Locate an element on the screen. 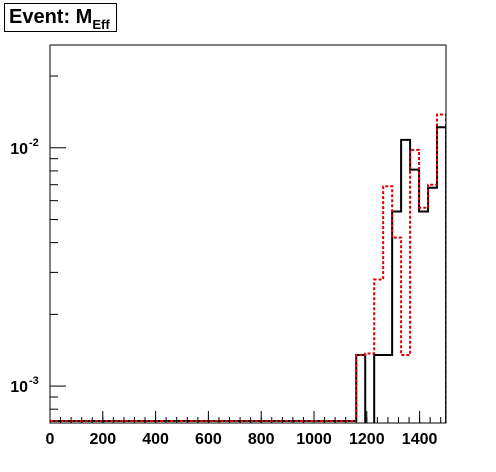 Image resolution: width=496 pixels, height=472 pixels. x-tick-label: 600 is located at coordinates (208, 439).